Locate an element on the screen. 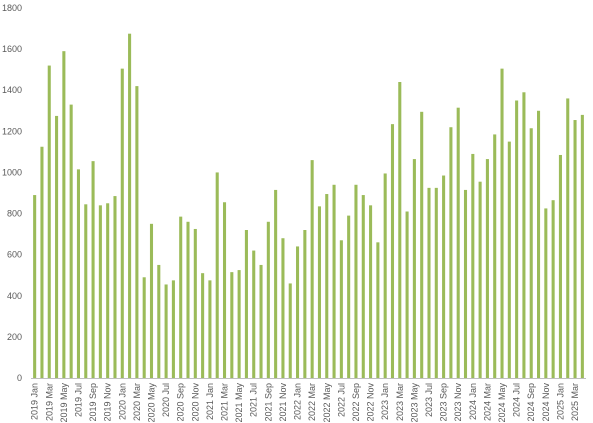 The height and width of the screenshot is (423, 593). x-tick-label: 2021 Jan is located at coordinates (210, 401).